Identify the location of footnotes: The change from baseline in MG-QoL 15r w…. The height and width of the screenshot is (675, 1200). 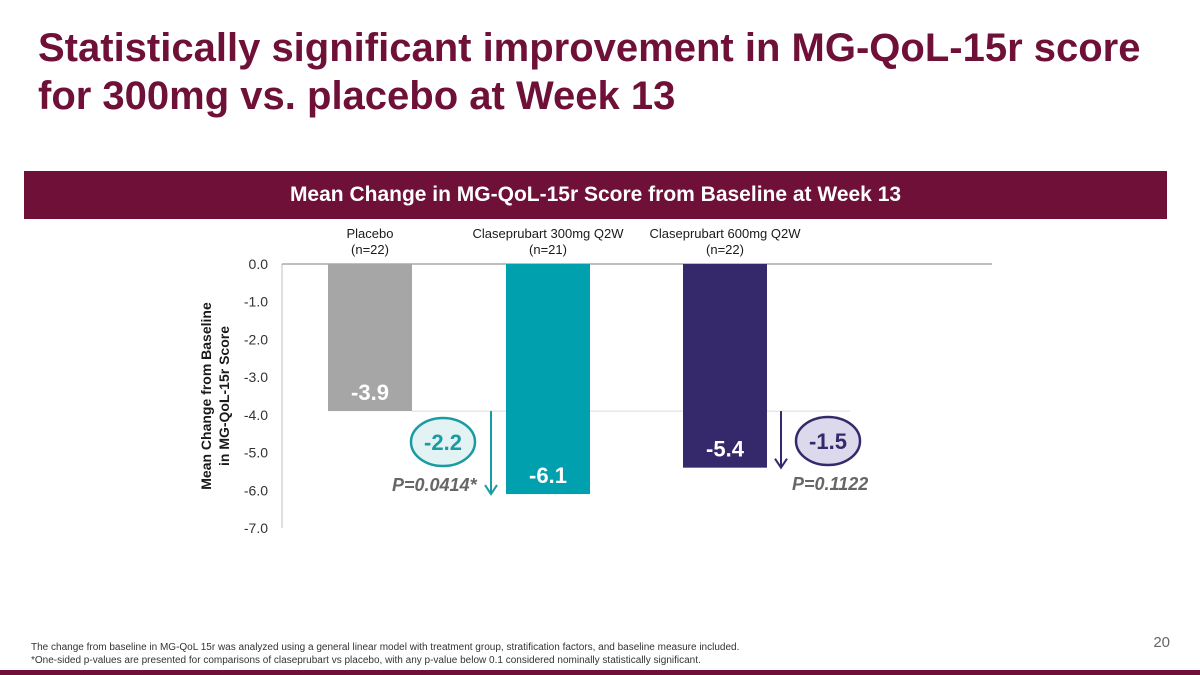
(531, 654).